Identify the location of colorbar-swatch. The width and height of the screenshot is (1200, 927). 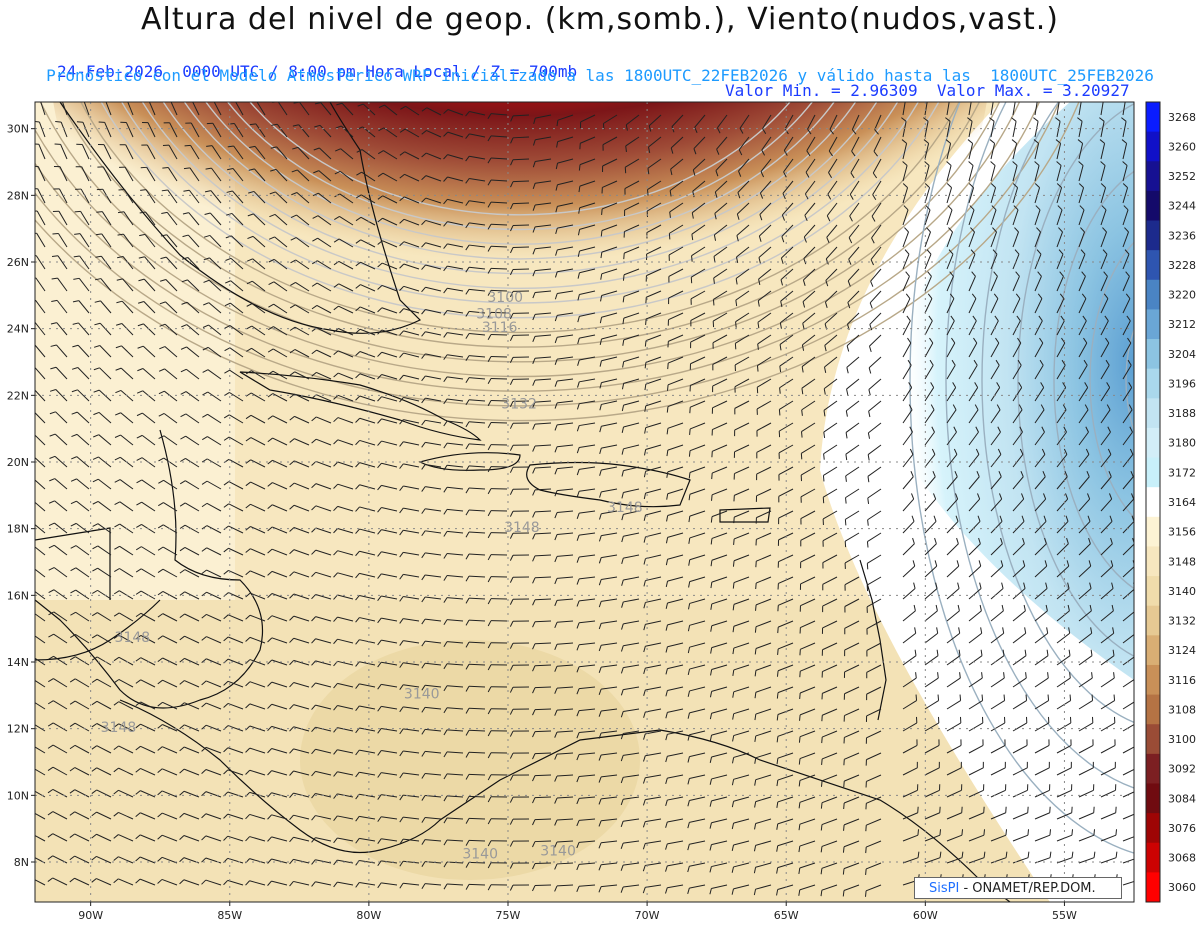
(1153, 620).